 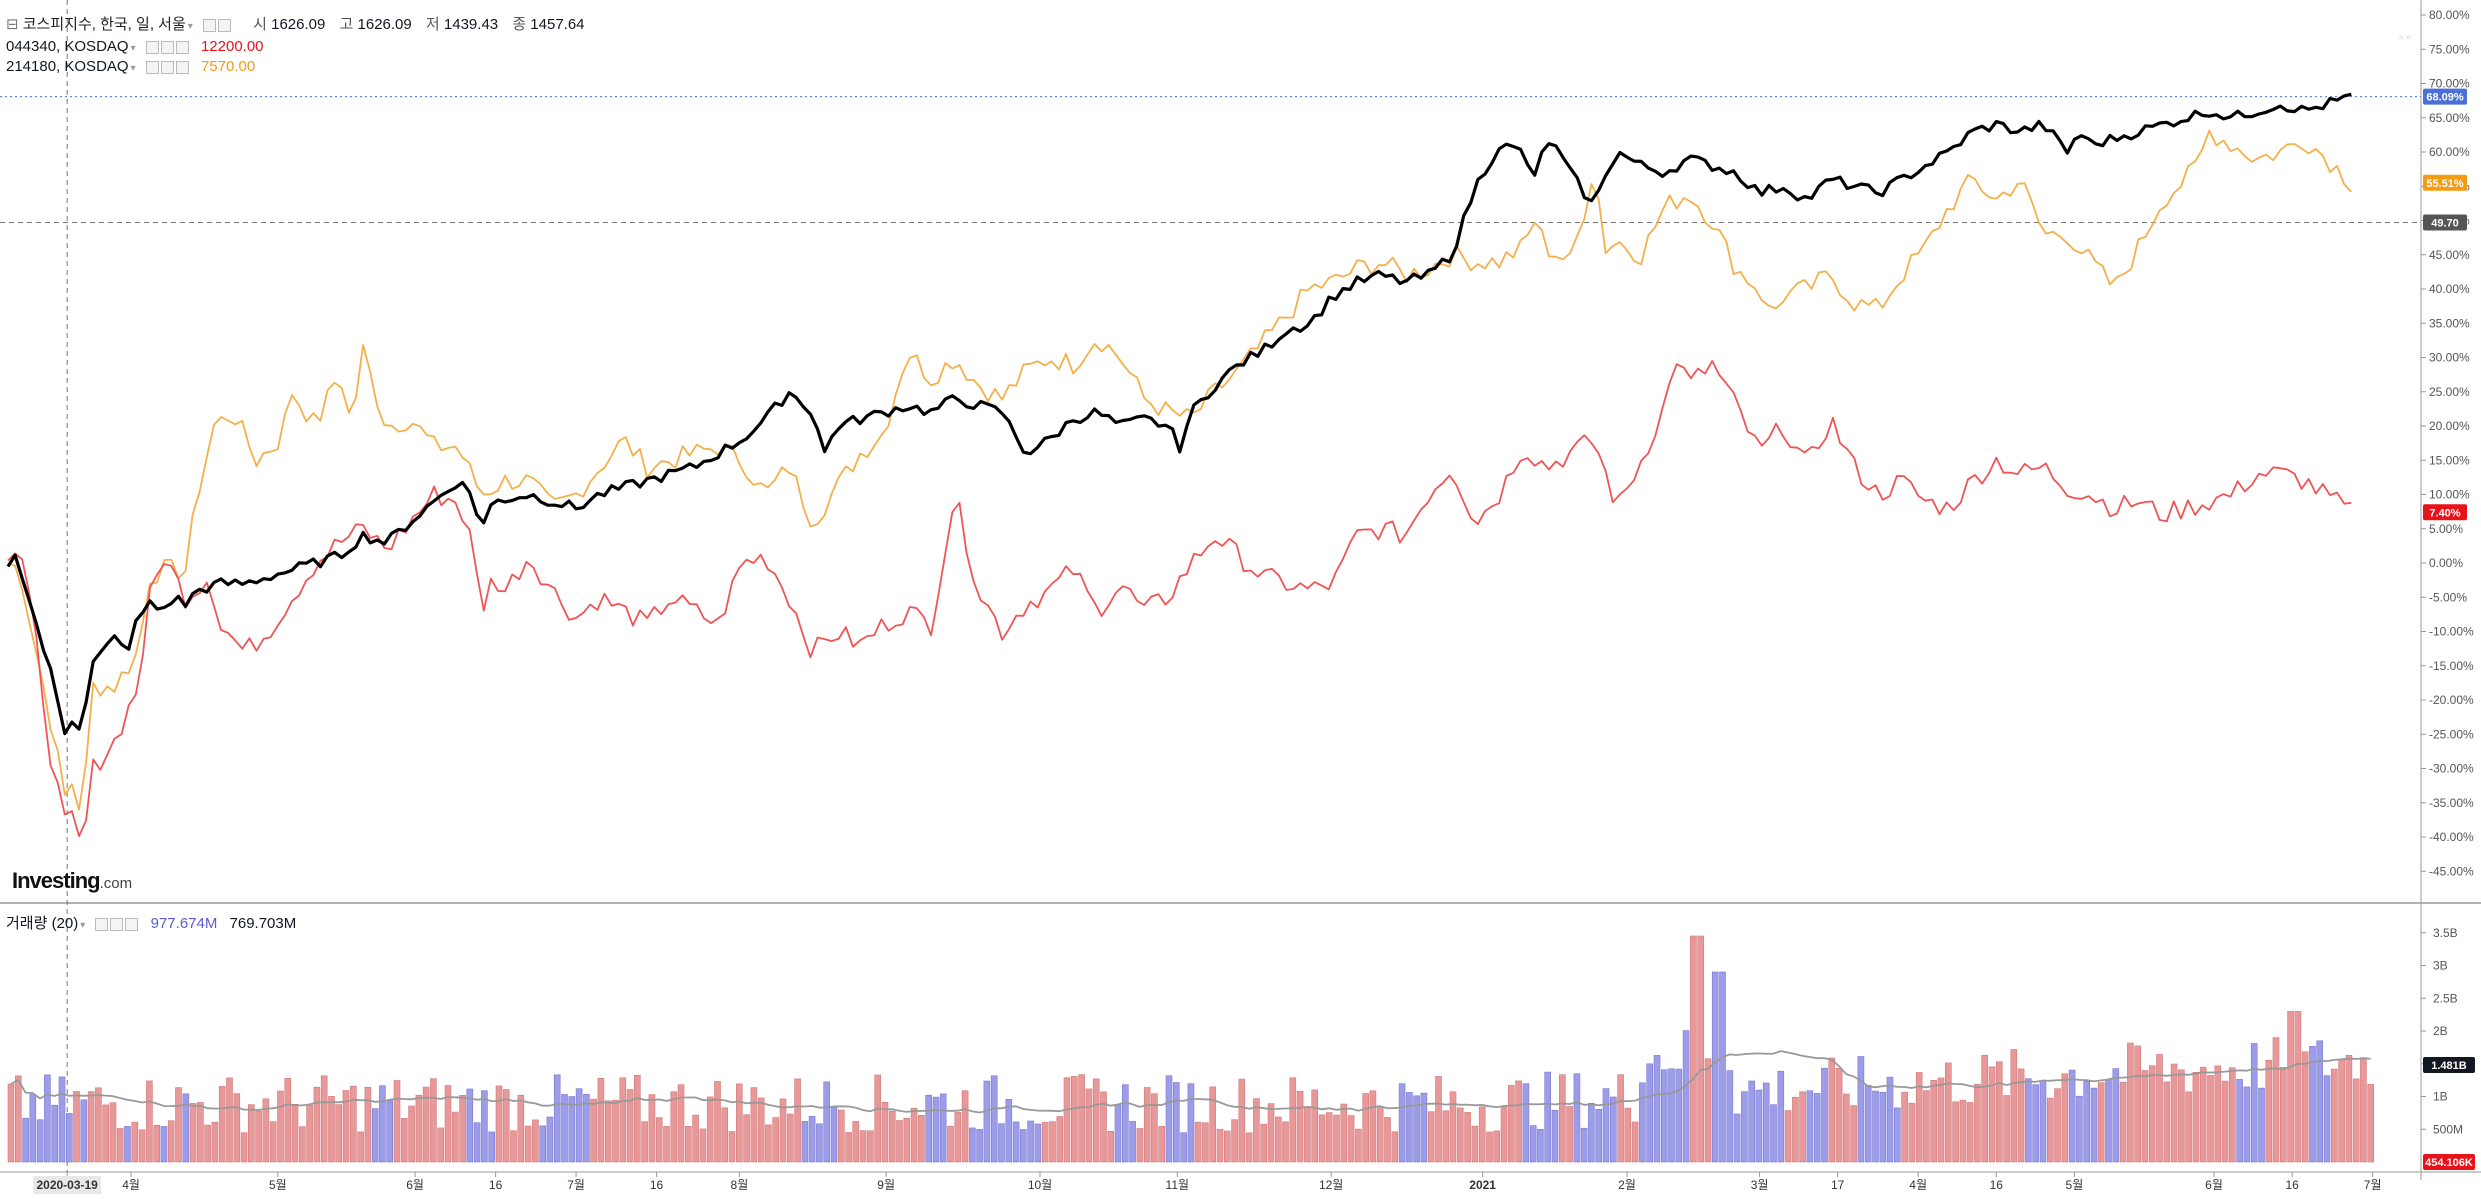 What do you see at coordinates (2405, 37) in the screenshot?
I see `pane-controls-icon: ▫ ▫` at bounding box center [2405, 37].